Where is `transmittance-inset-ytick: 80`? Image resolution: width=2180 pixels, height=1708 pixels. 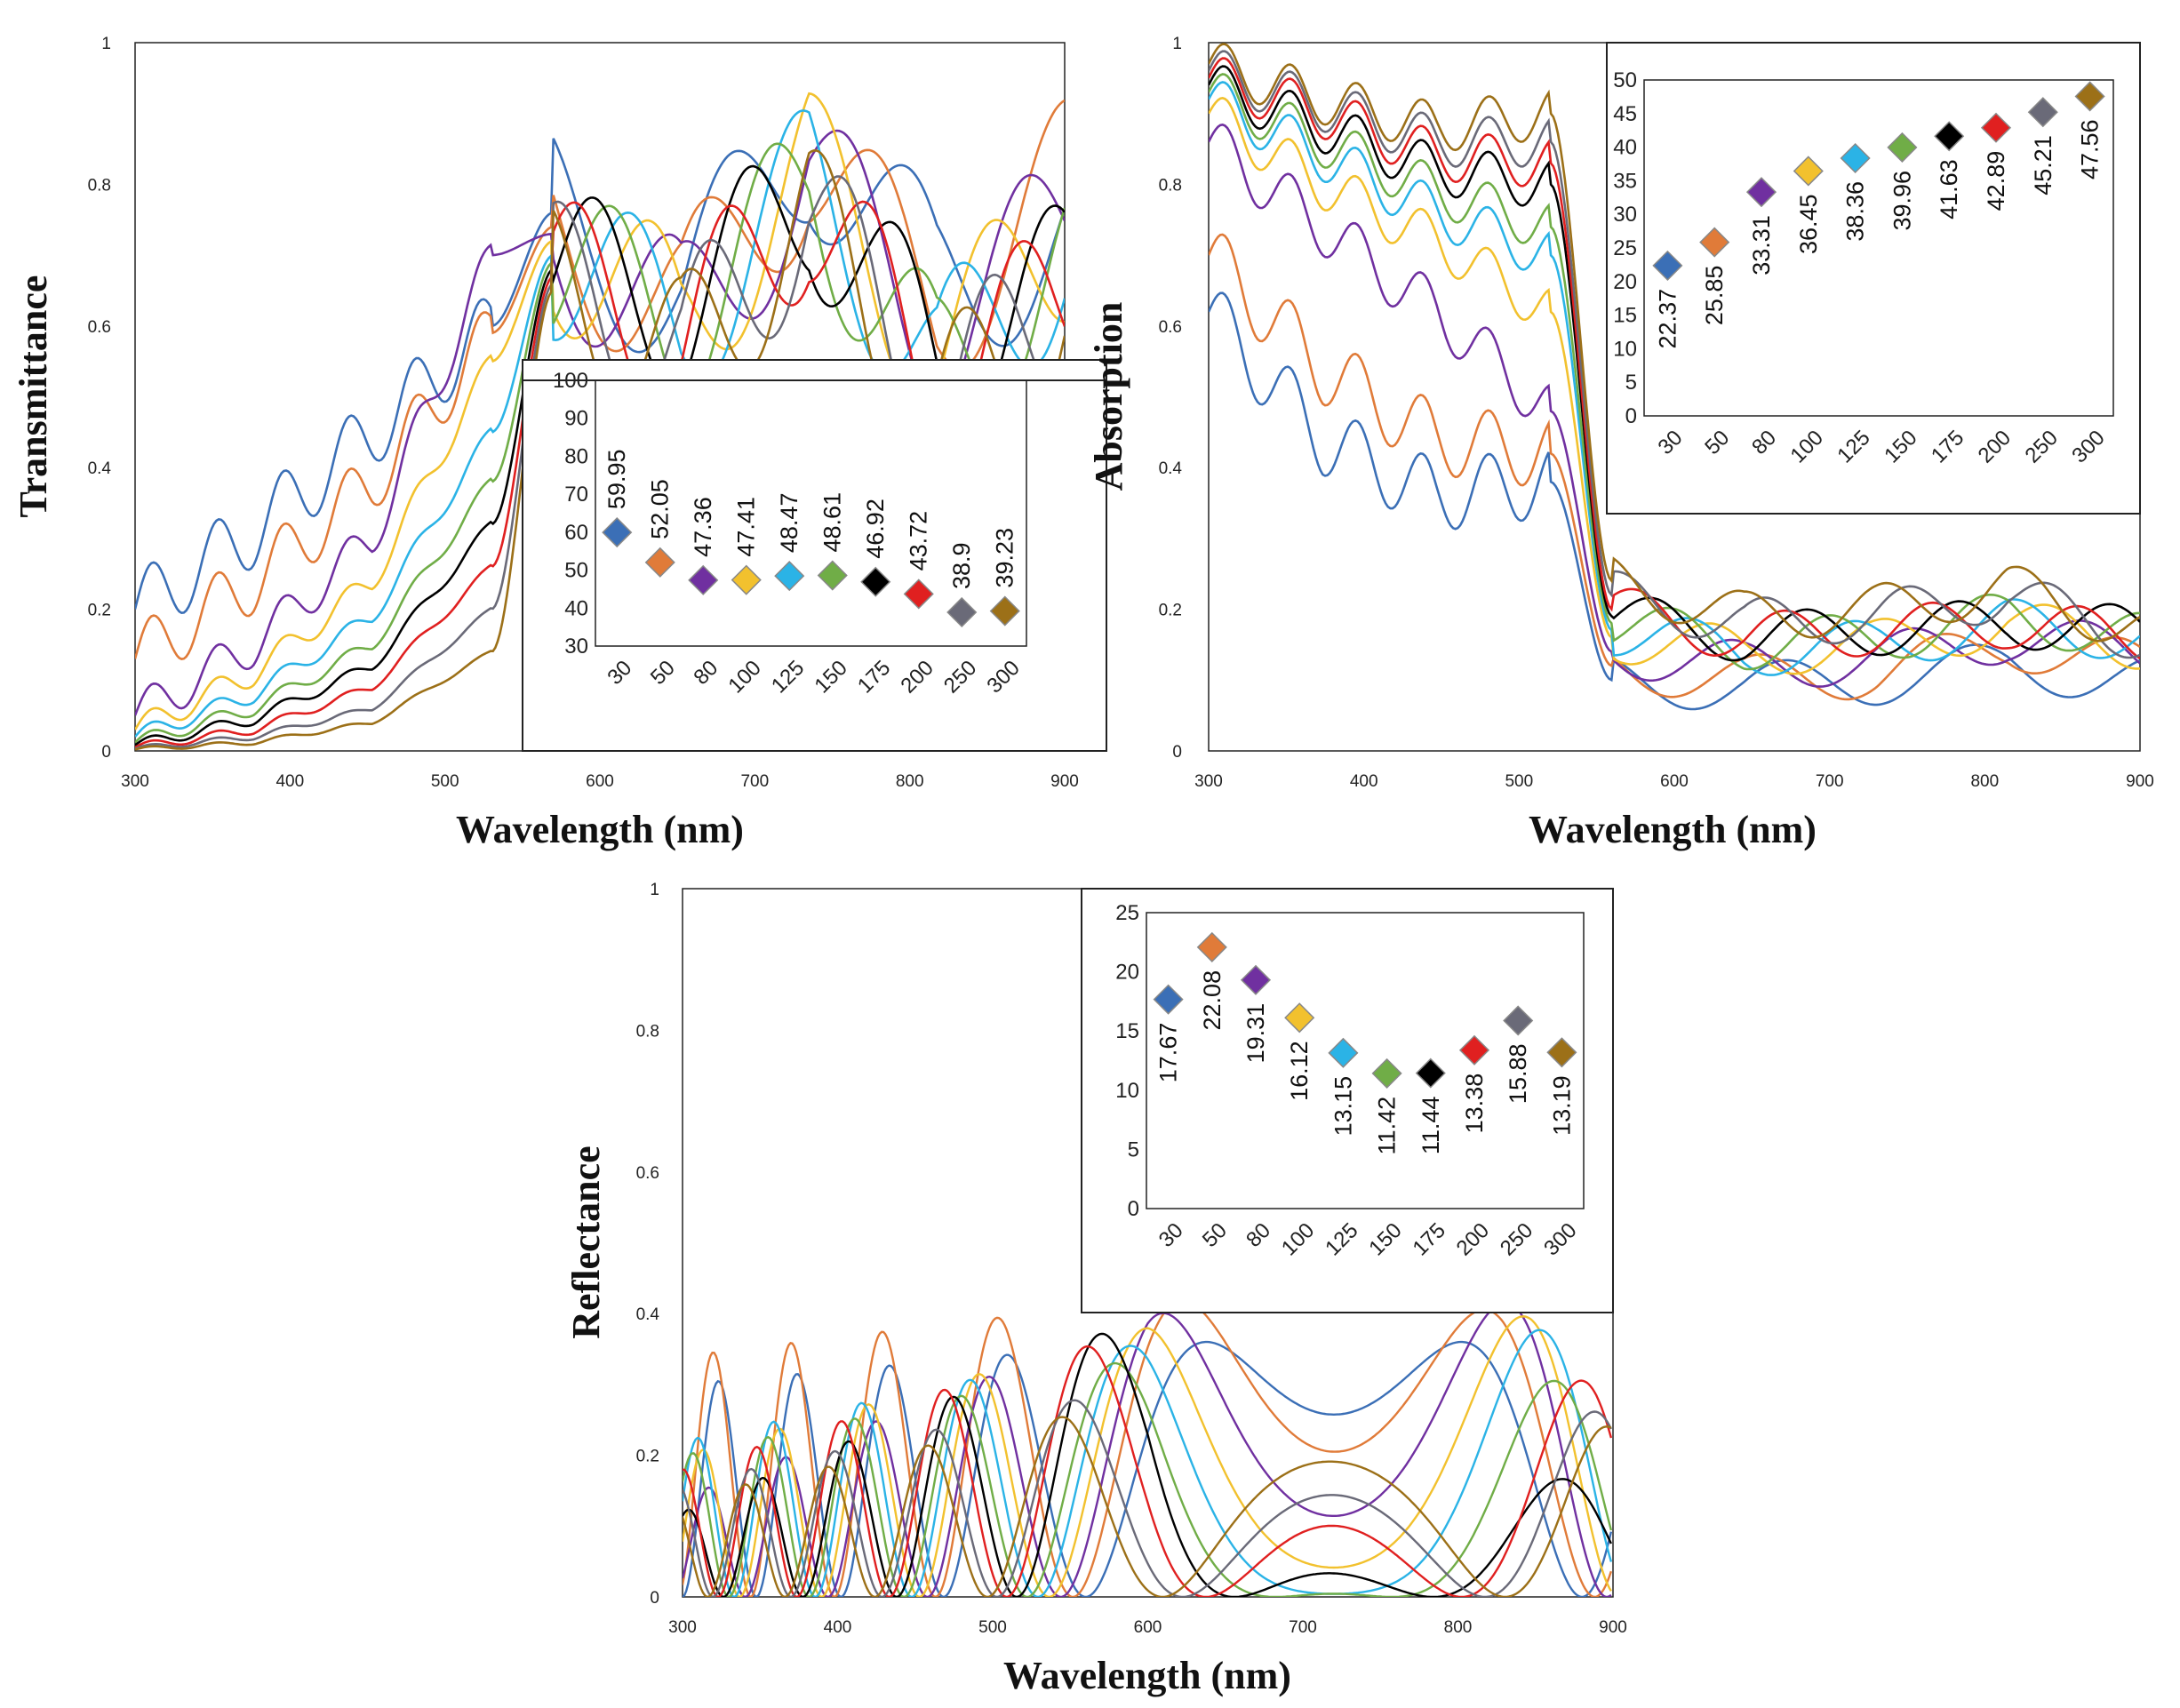 transmittance-inset-ytick: 80 is located at coordinates (576, 456).